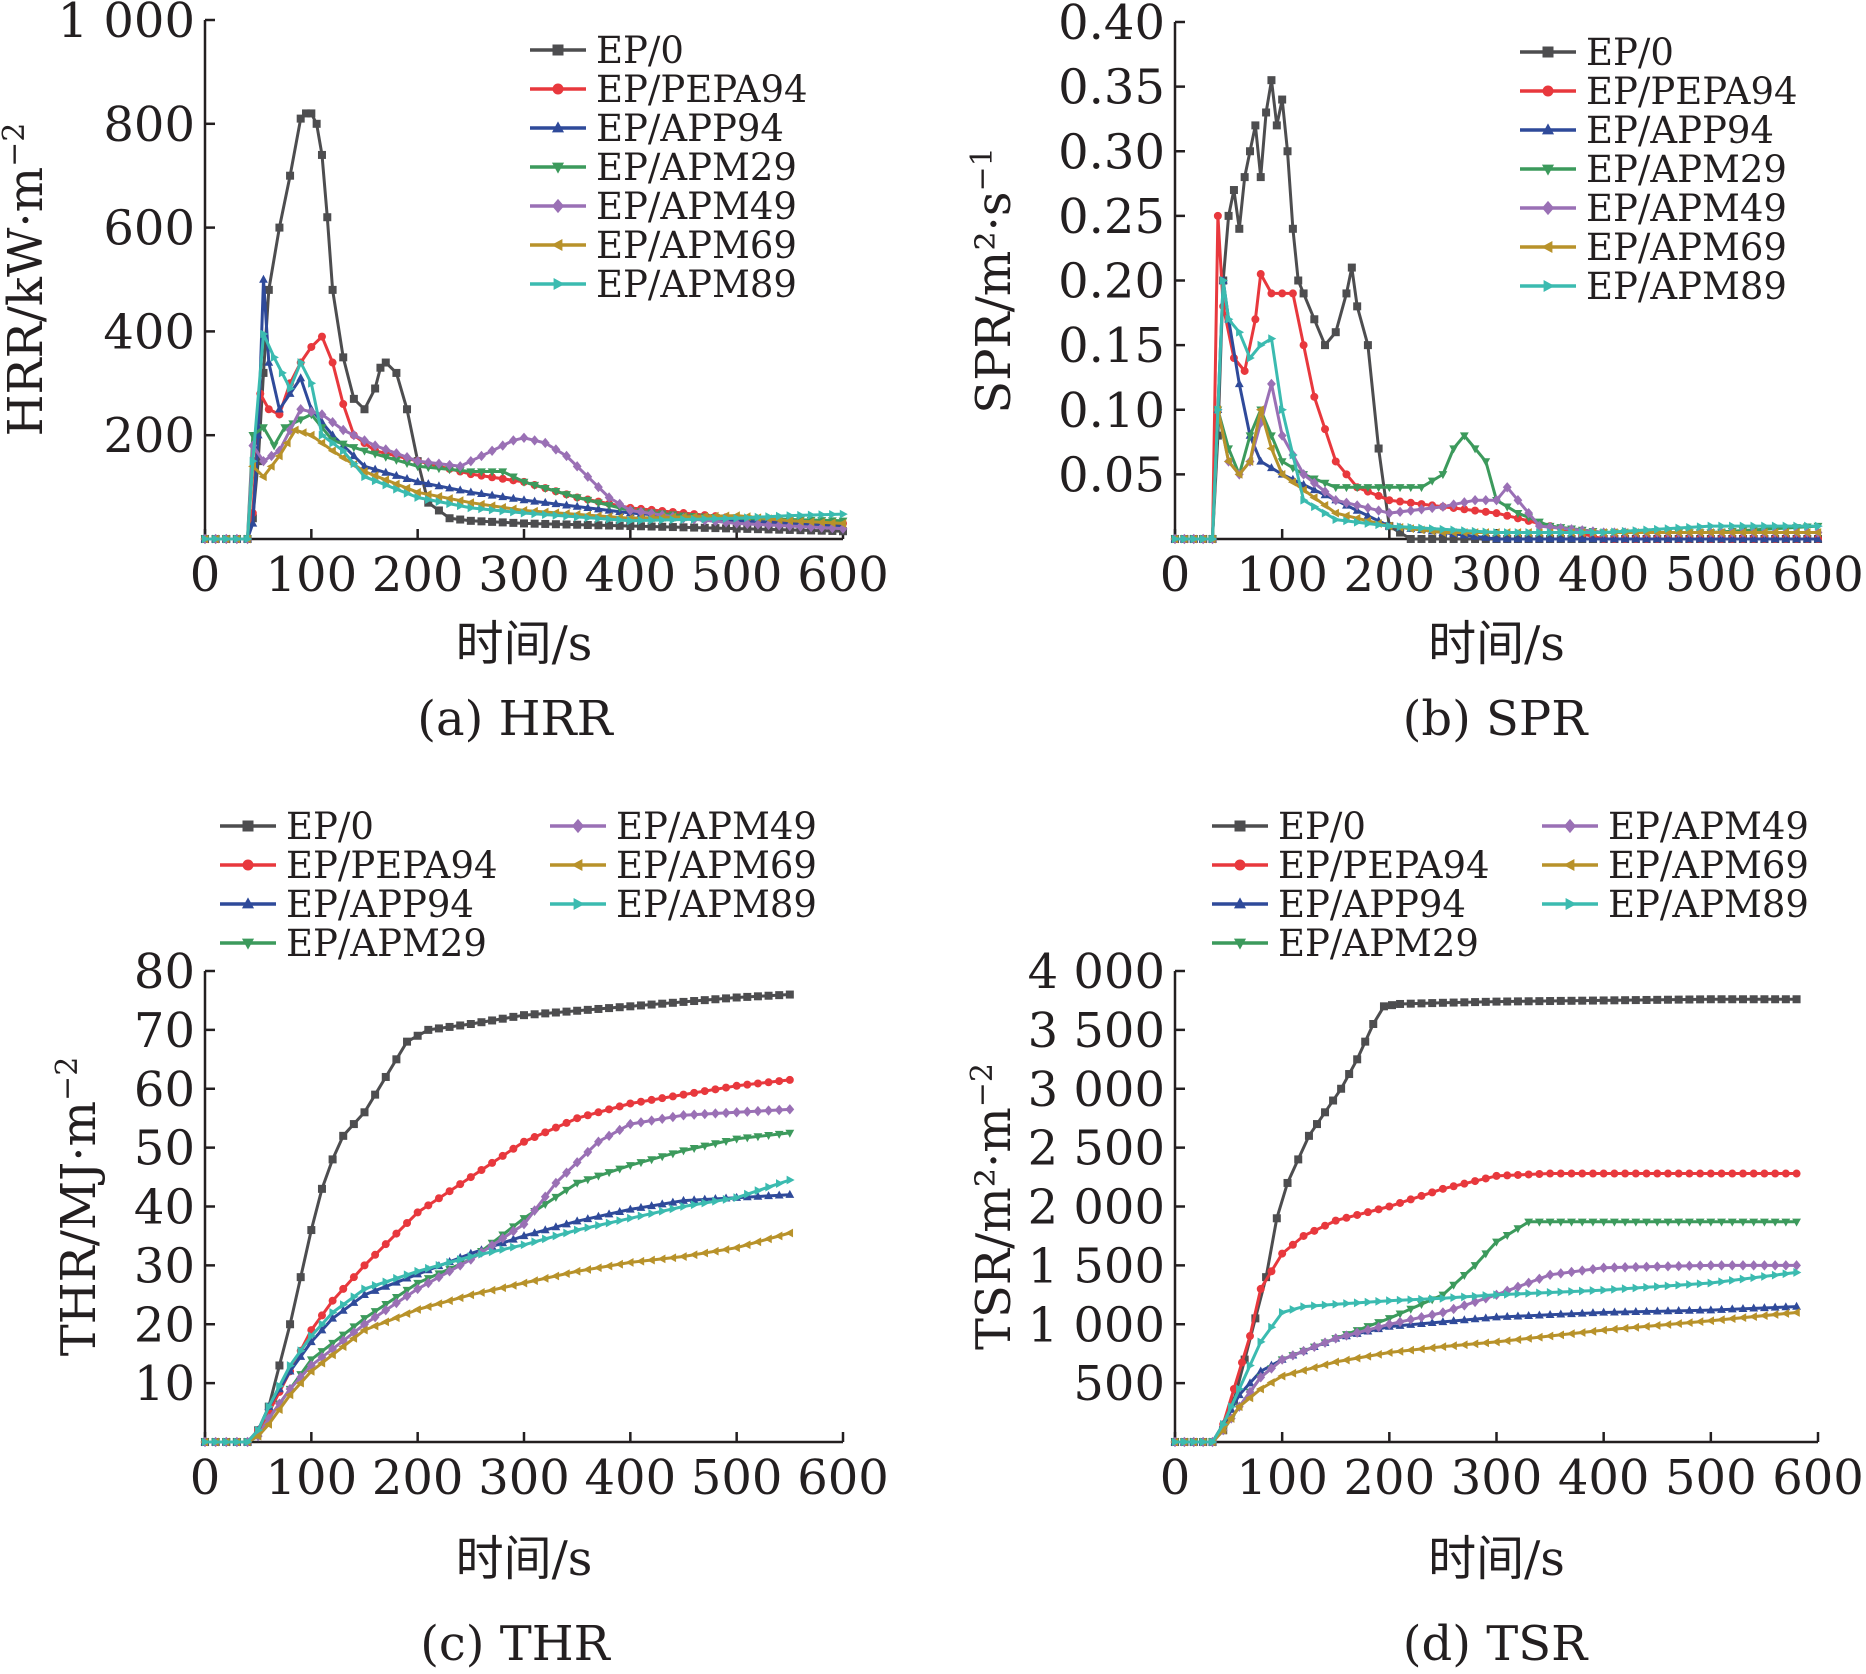  Describe the element at coordinates (164, 972) in the screenshot. I see `y-tick-label: 80` at that location.